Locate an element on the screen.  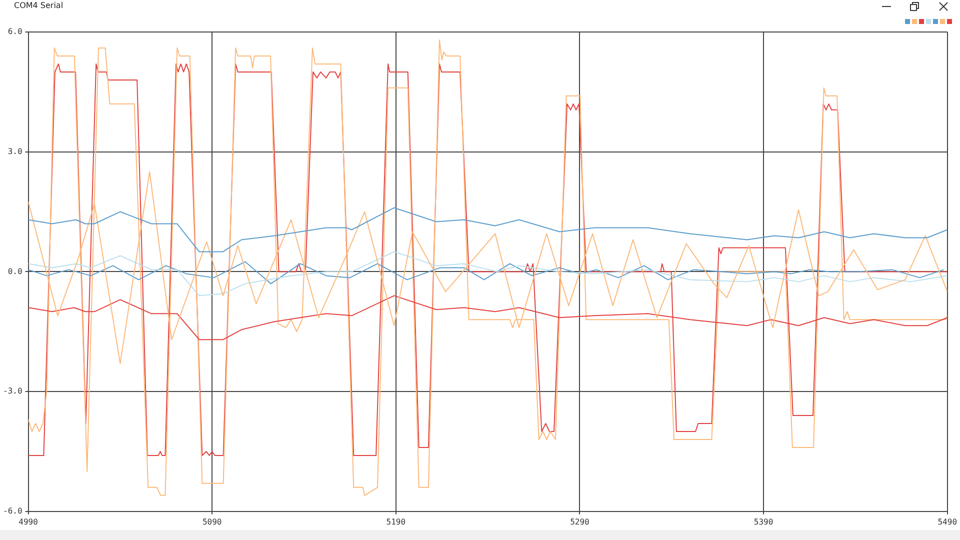
y-tick-label: 0.0 is located at coordinates (15, 271).